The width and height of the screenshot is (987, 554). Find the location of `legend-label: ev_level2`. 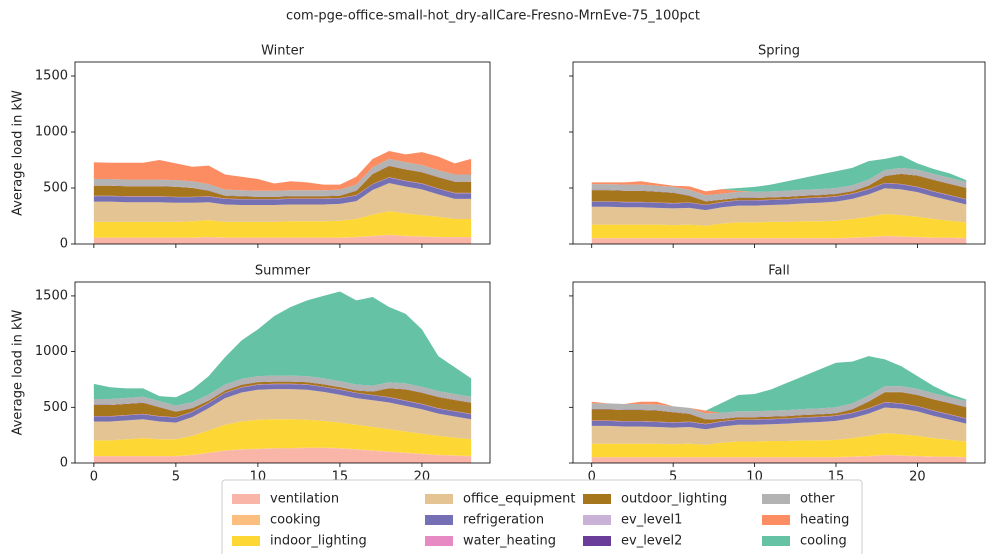

legend-label: ev_level2 is located at coordinates (651, 541).